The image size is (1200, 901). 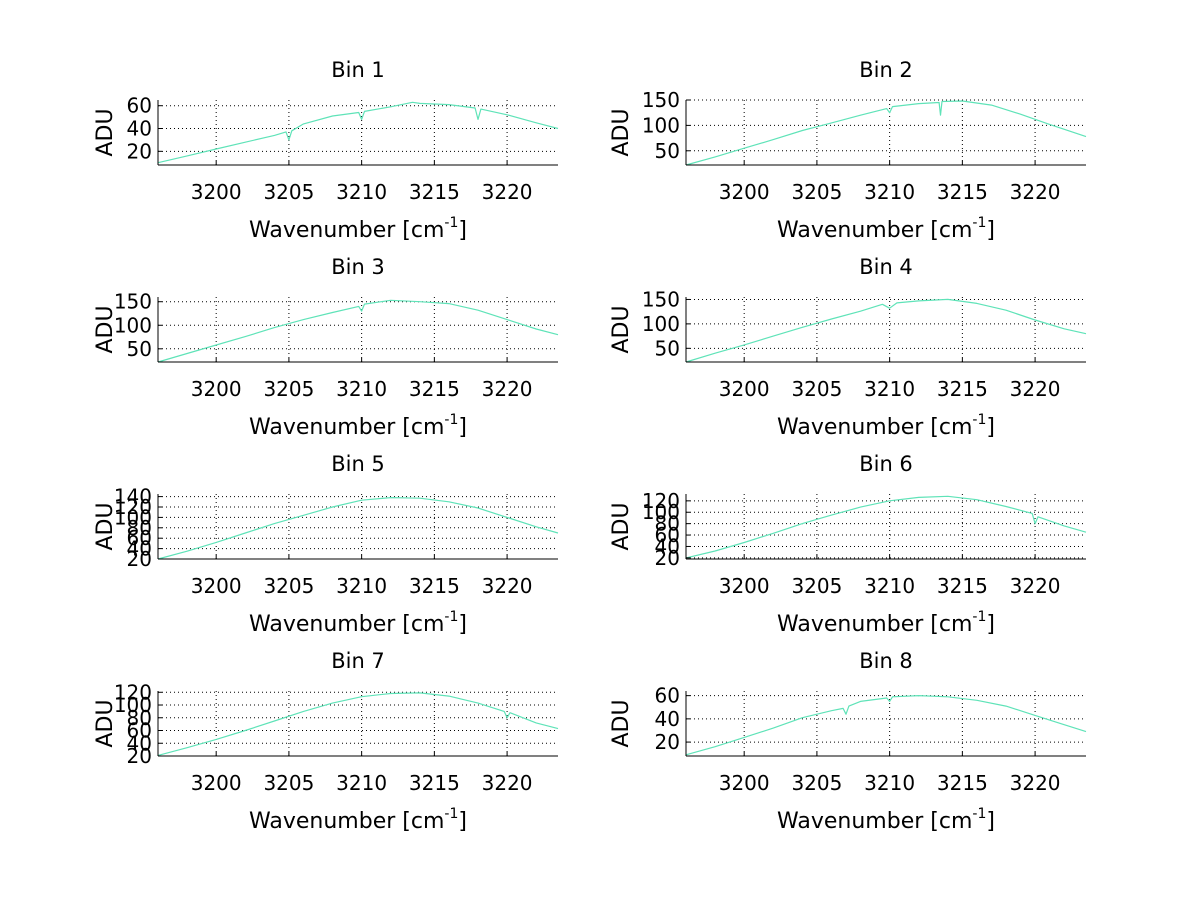 I want to click on chart-title: Bin 4, so click(x=886, y=267).